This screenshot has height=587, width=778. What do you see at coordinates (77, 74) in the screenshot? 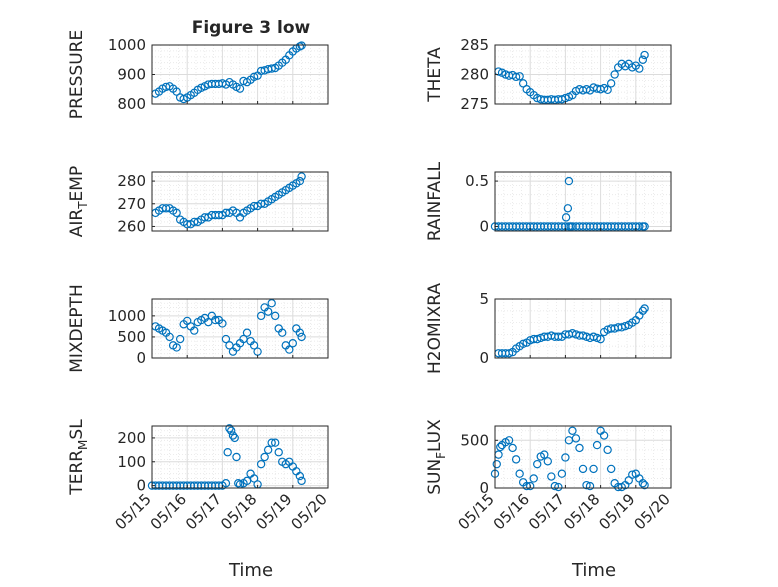
I see `y-axis-label-0: PRESSURE` at bounding box center [77, 74].